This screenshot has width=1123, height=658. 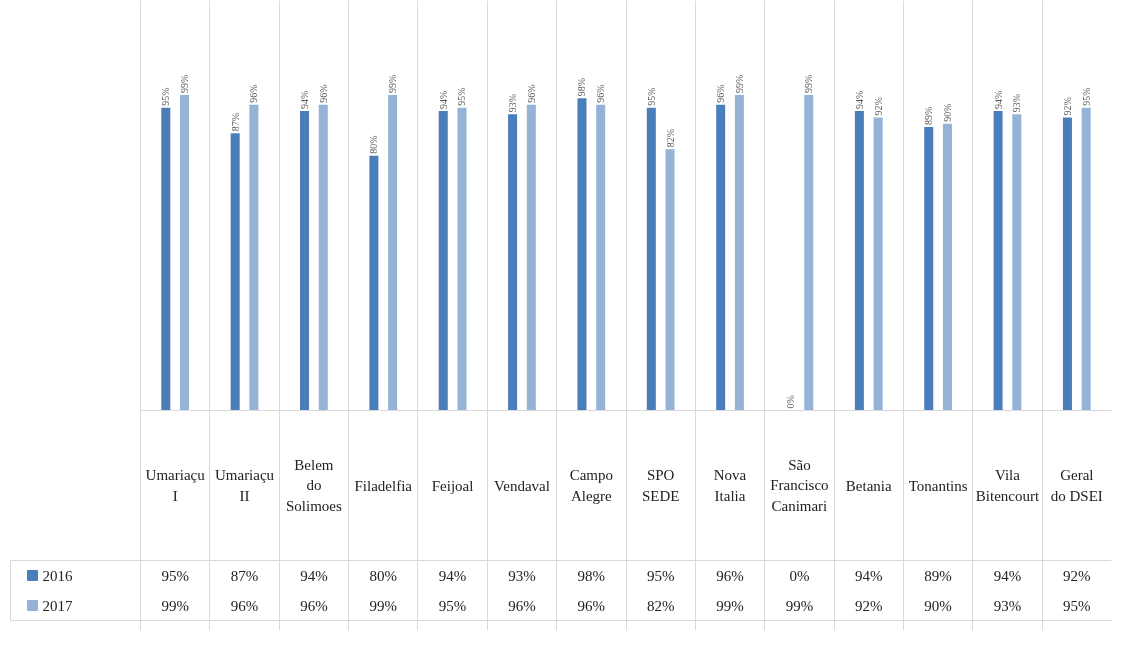 What do you see at coordinates (235, 122) in the screenshot?
I see `text: 87%` at bounding box center [235, 122].